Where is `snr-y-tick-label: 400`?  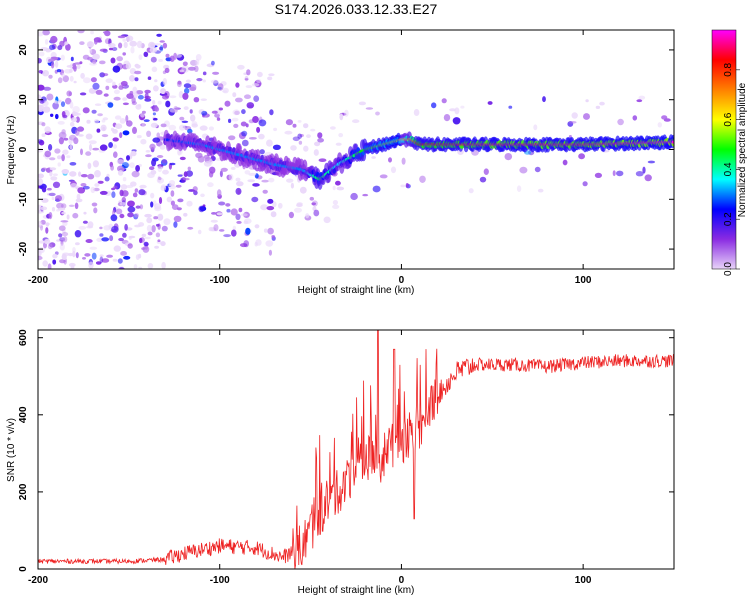
snr-y-tick-label: 400 is located at coordinates (23, 414).